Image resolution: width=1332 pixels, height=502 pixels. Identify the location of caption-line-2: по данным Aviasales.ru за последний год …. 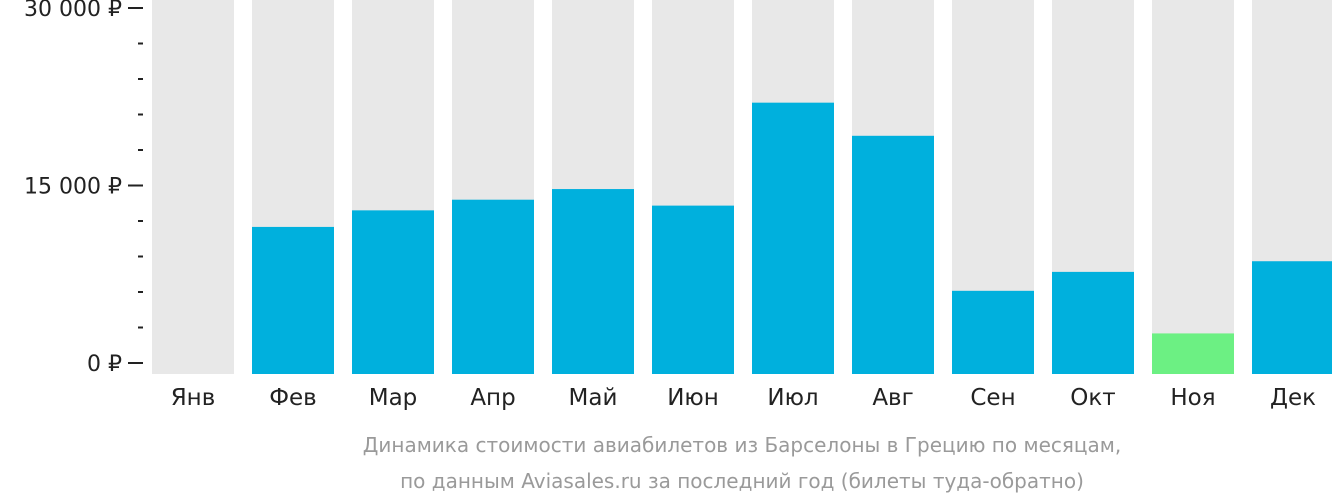
(742, 481).